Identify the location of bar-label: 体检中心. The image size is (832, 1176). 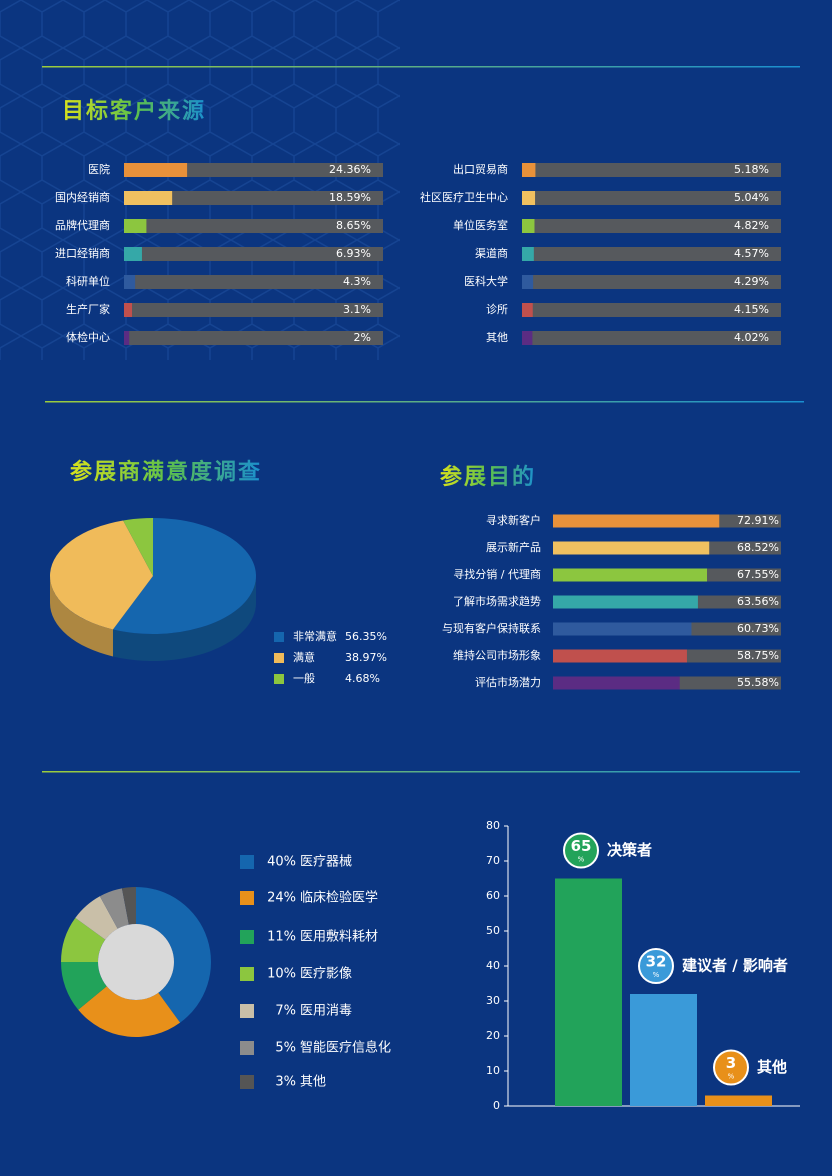
(88, 337).